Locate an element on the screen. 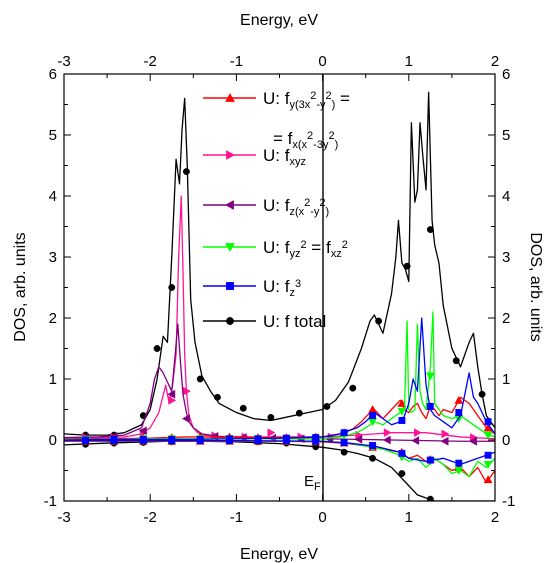 The image size is (545, 563). legend-label: U: fz(x2-y2) is located at coordinates (296, 207).